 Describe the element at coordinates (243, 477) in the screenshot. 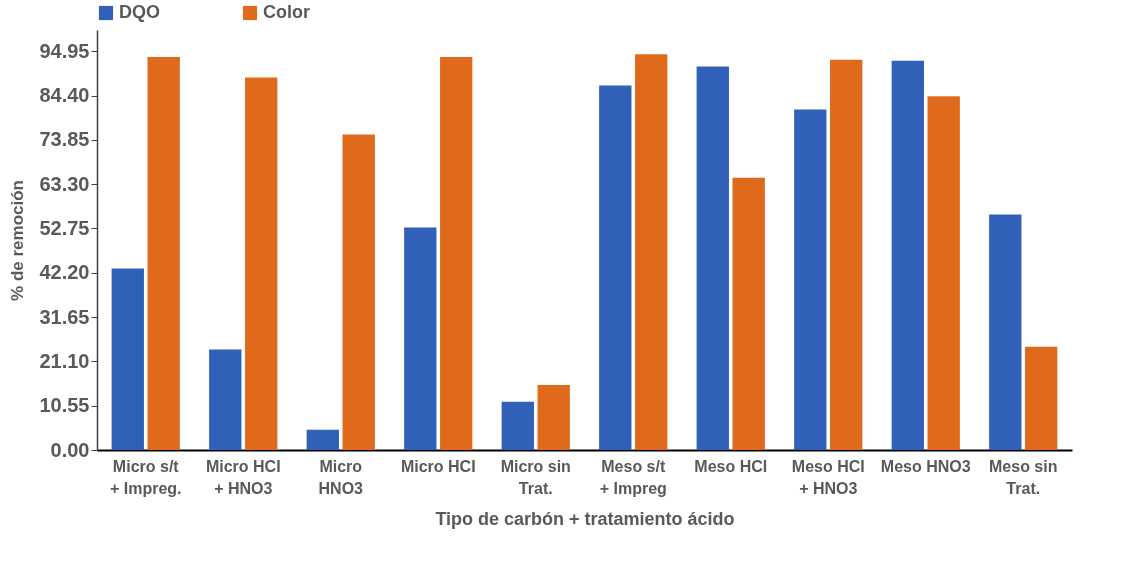

I see `x-tick-label: Micro HCI + HNO3` at that location.